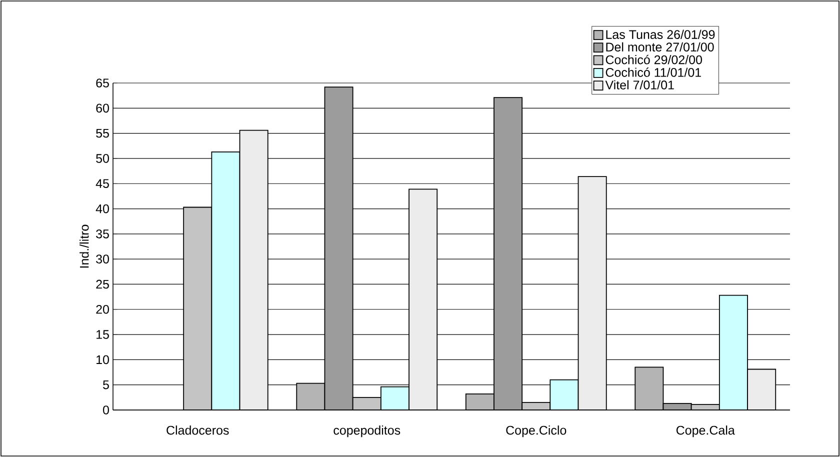  I want to click on y-tick-label: 30, so click(102, 259).